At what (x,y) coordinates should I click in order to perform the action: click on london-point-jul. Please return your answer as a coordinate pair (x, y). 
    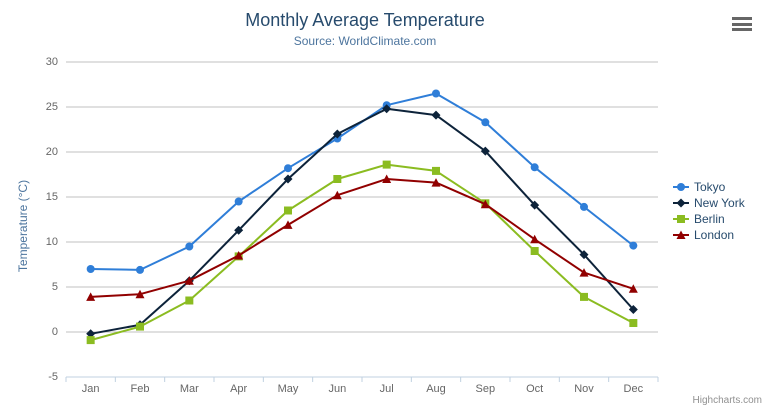
    Looking at the image, I should click on (387, 179).